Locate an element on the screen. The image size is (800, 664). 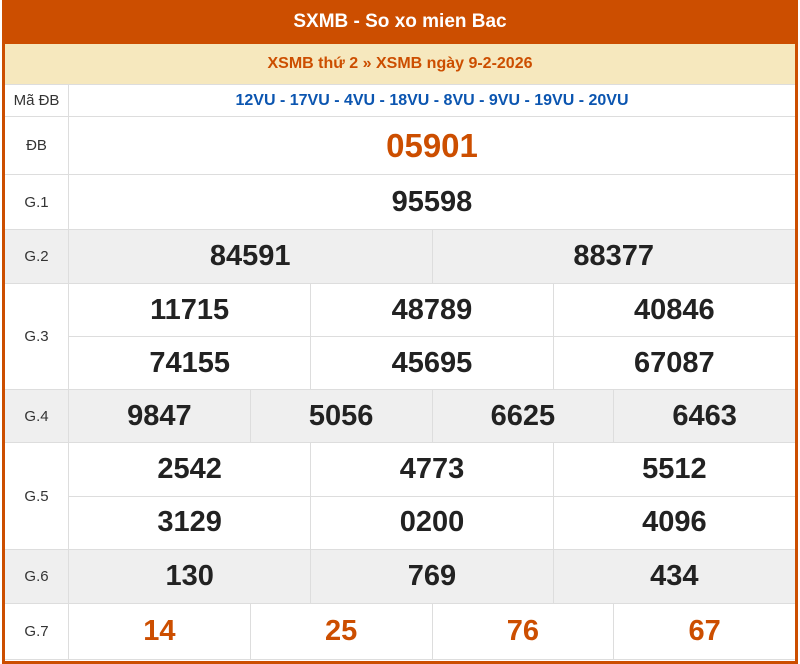
prize-number: 67 is located at coordinates (704, 631).